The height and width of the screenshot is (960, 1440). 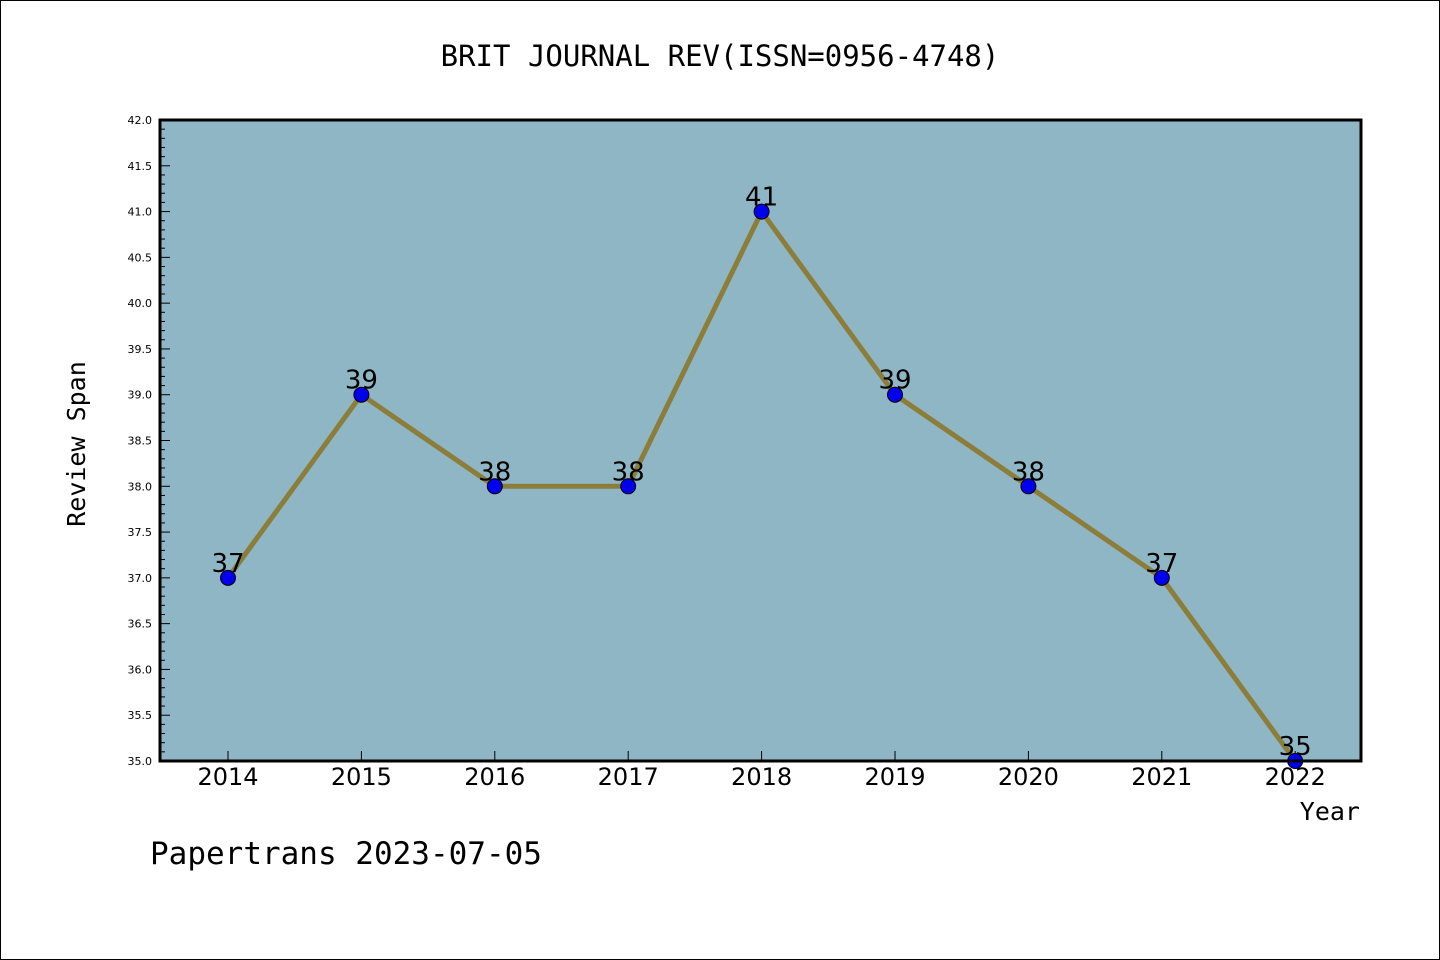 What do you see at coordinates (346, 854) in the screenshot?
I see `footer-credit: Papertrans 2023-07-05` at bounding box center [346, 854].